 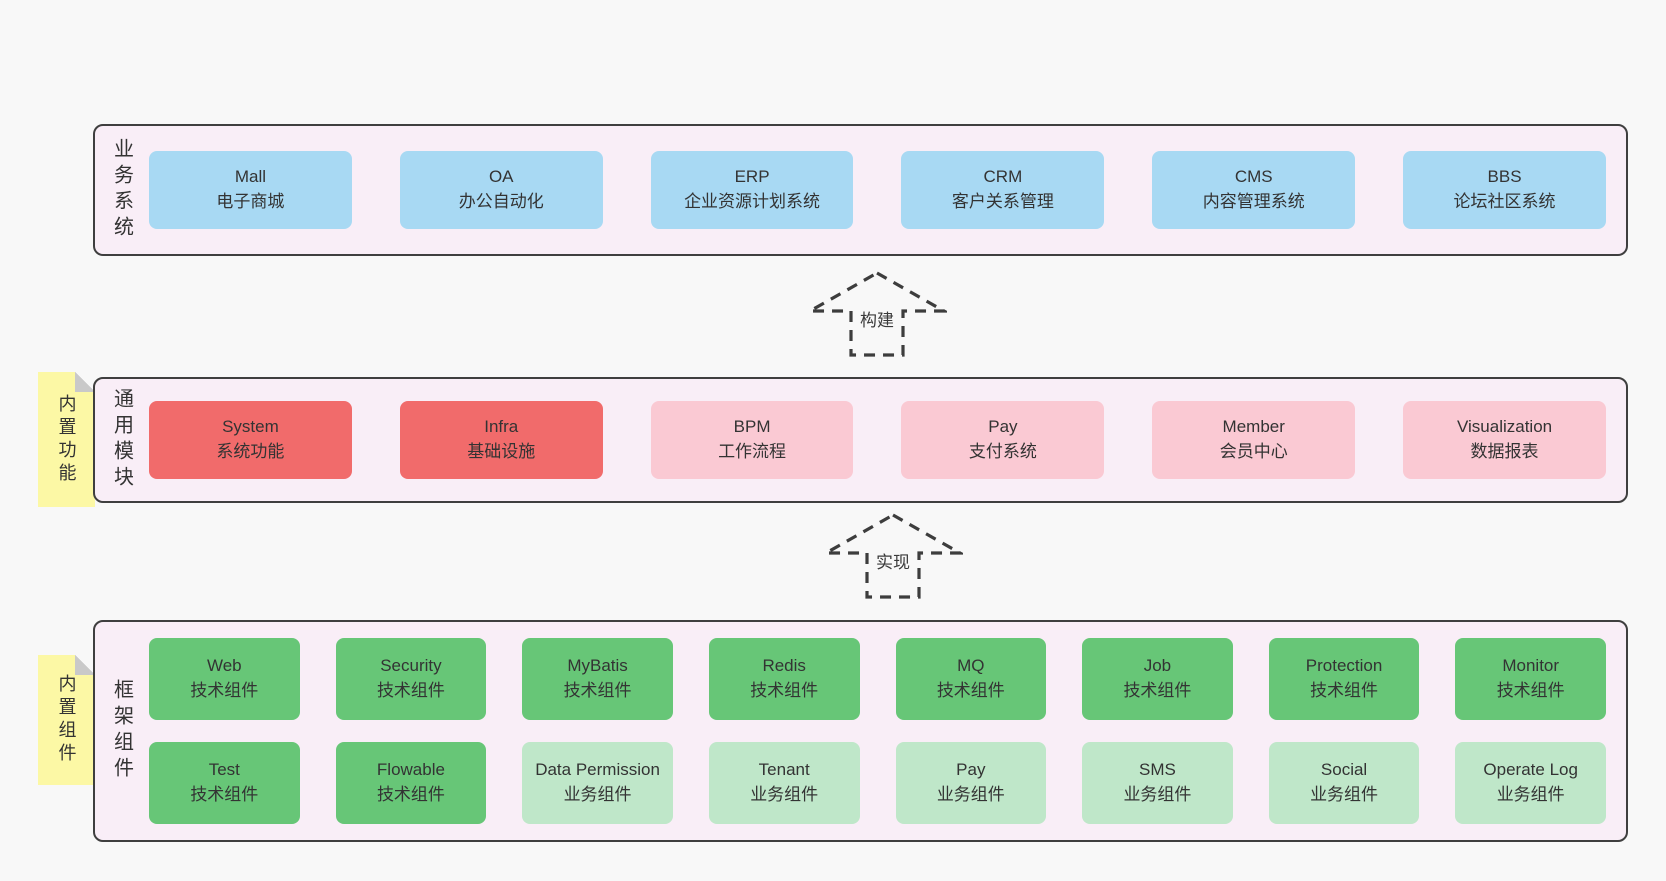 I want to click on module-subtitle: 办公自动化, so click(x=501, y=201).